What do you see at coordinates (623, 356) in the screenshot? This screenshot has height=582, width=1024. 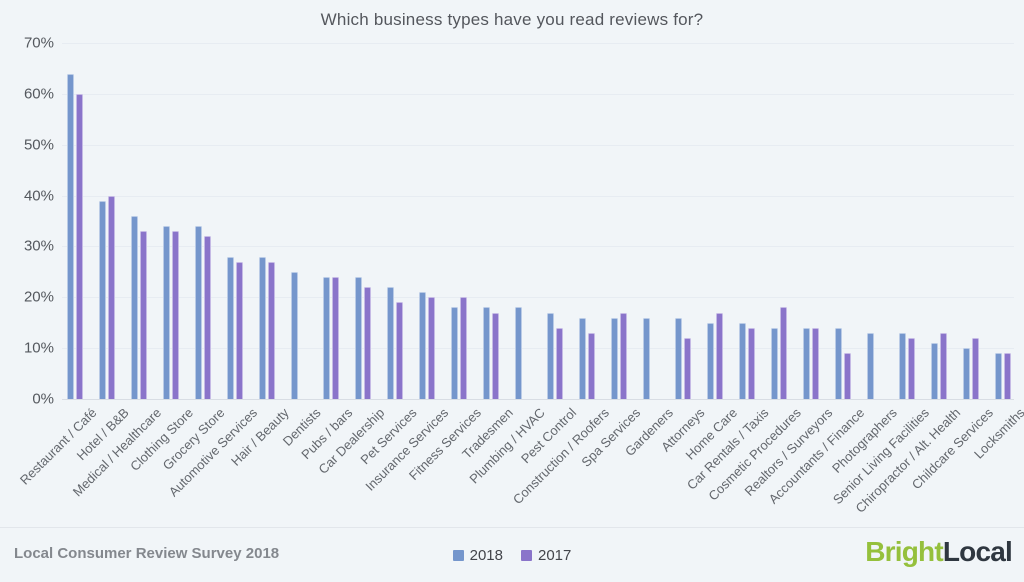 I see `bar-2017-spa-services` at bounding box center [623, 356].